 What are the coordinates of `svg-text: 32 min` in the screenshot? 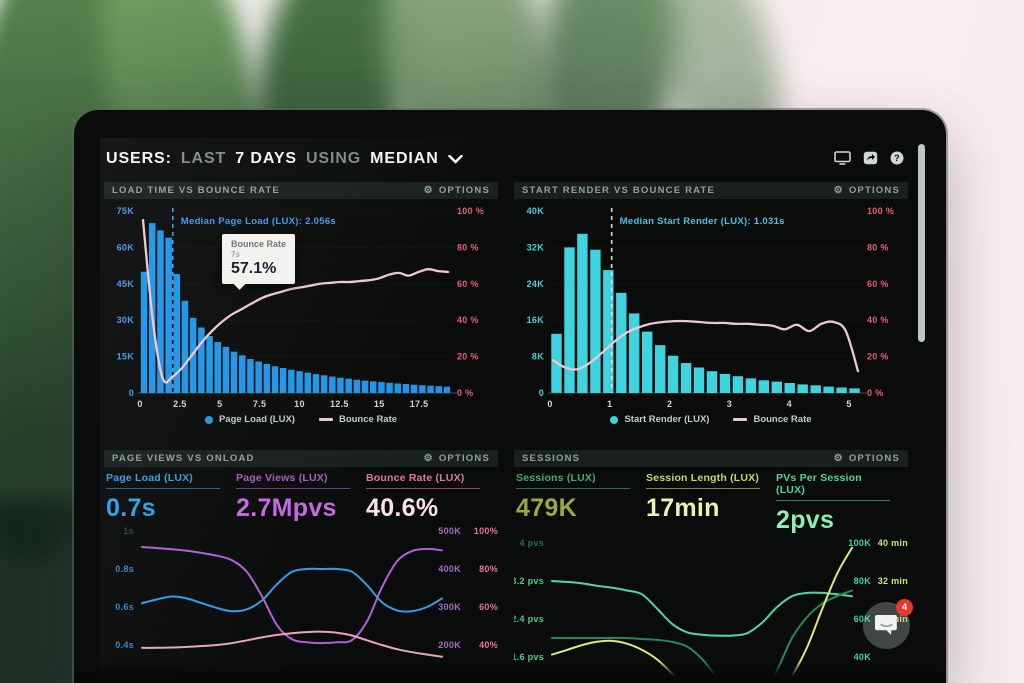 It's located at (893, 581).